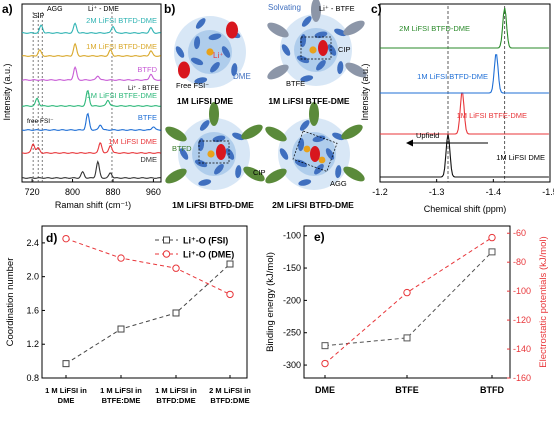  I want to click on nmr-series-label: 1M LiFSI DME, so click(520, 157).